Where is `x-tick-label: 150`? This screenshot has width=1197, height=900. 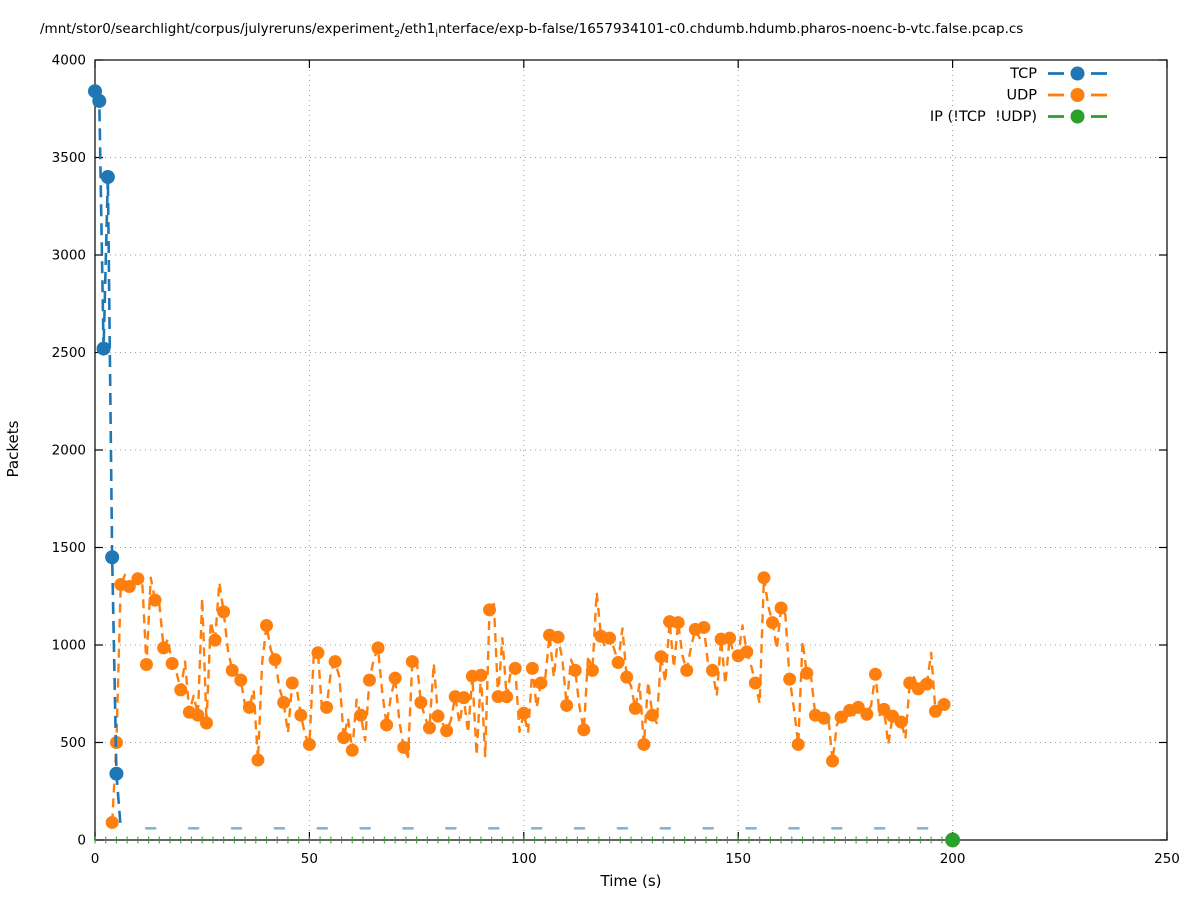
x-tick-label: 150 is located at coordinates (738, 859).